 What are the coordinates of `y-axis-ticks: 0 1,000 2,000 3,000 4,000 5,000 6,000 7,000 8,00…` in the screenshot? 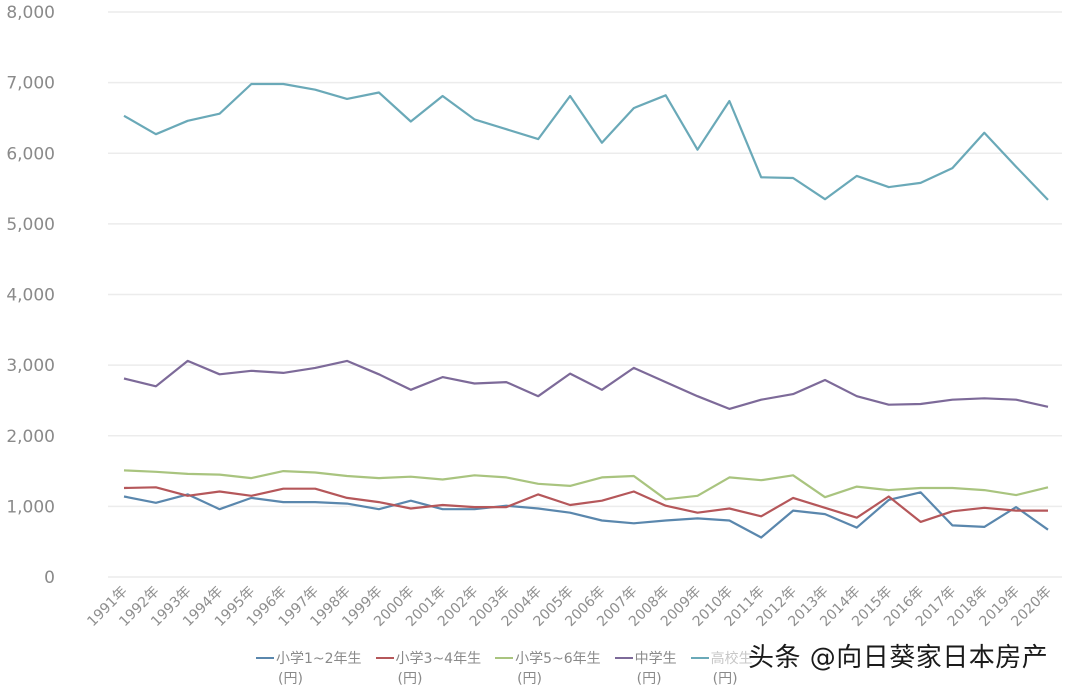 It's located at (30, 295).